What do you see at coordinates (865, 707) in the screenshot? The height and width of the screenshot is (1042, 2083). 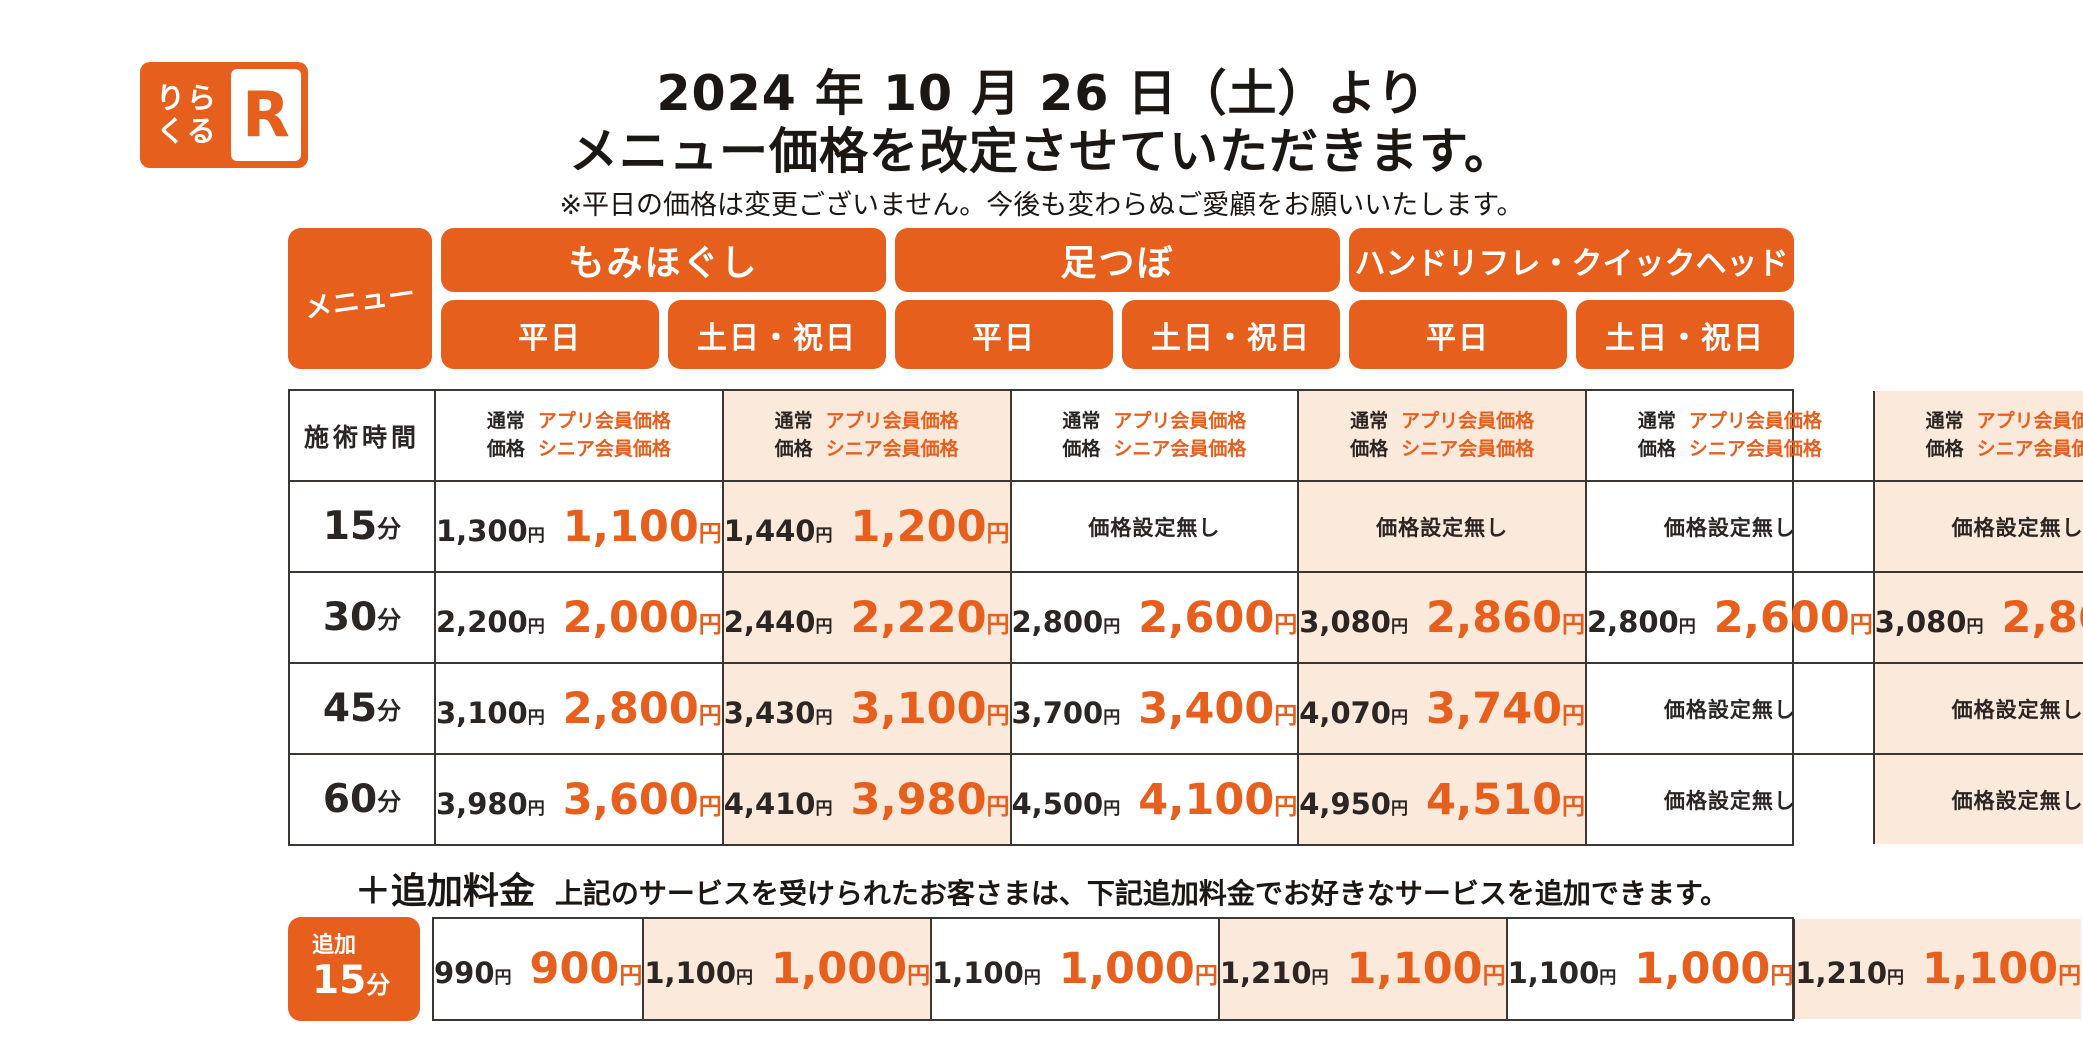 I see `price-cell: 3,430円 3,100円` at bounding box center [865, 707].